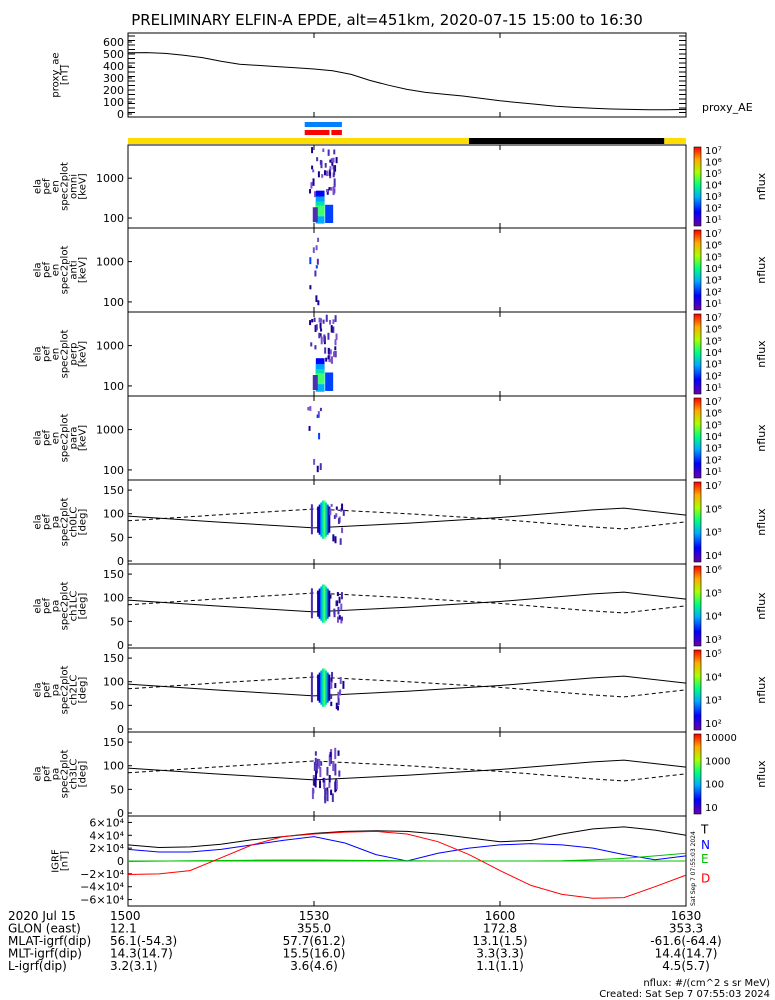 This screenshot has width=775, height=1000. Describe the element at coordinates (317, 132) in the screenshot. I see `mode-bar-red` at that location.